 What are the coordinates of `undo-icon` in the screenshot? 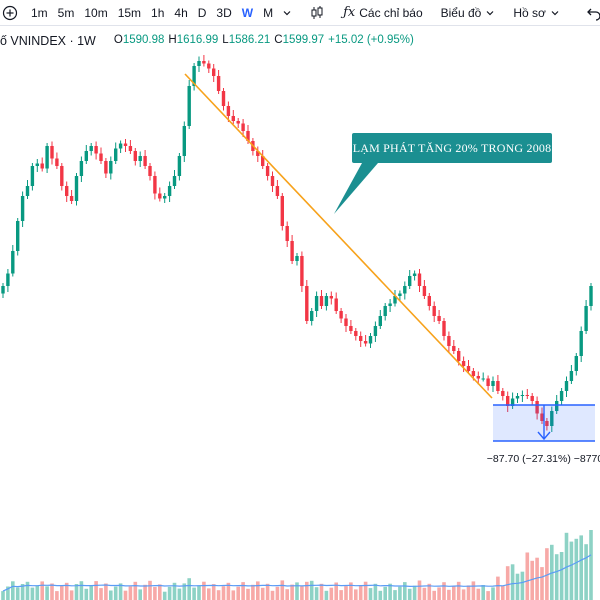 It's located at (593, 14).